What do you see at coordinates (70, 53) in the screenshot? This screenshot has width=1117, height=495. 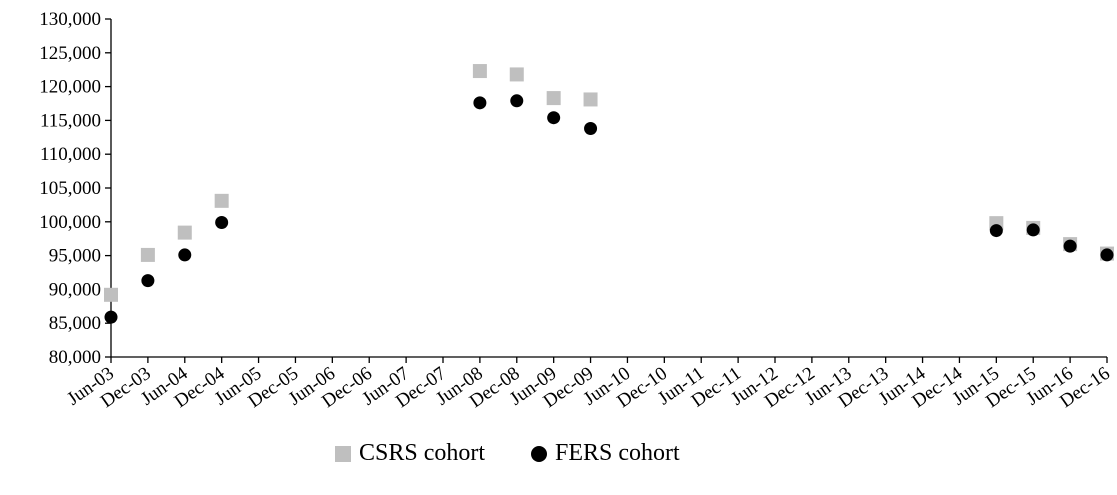 I see `y-tick-label: 125,000` at bounding box center [70, 53].